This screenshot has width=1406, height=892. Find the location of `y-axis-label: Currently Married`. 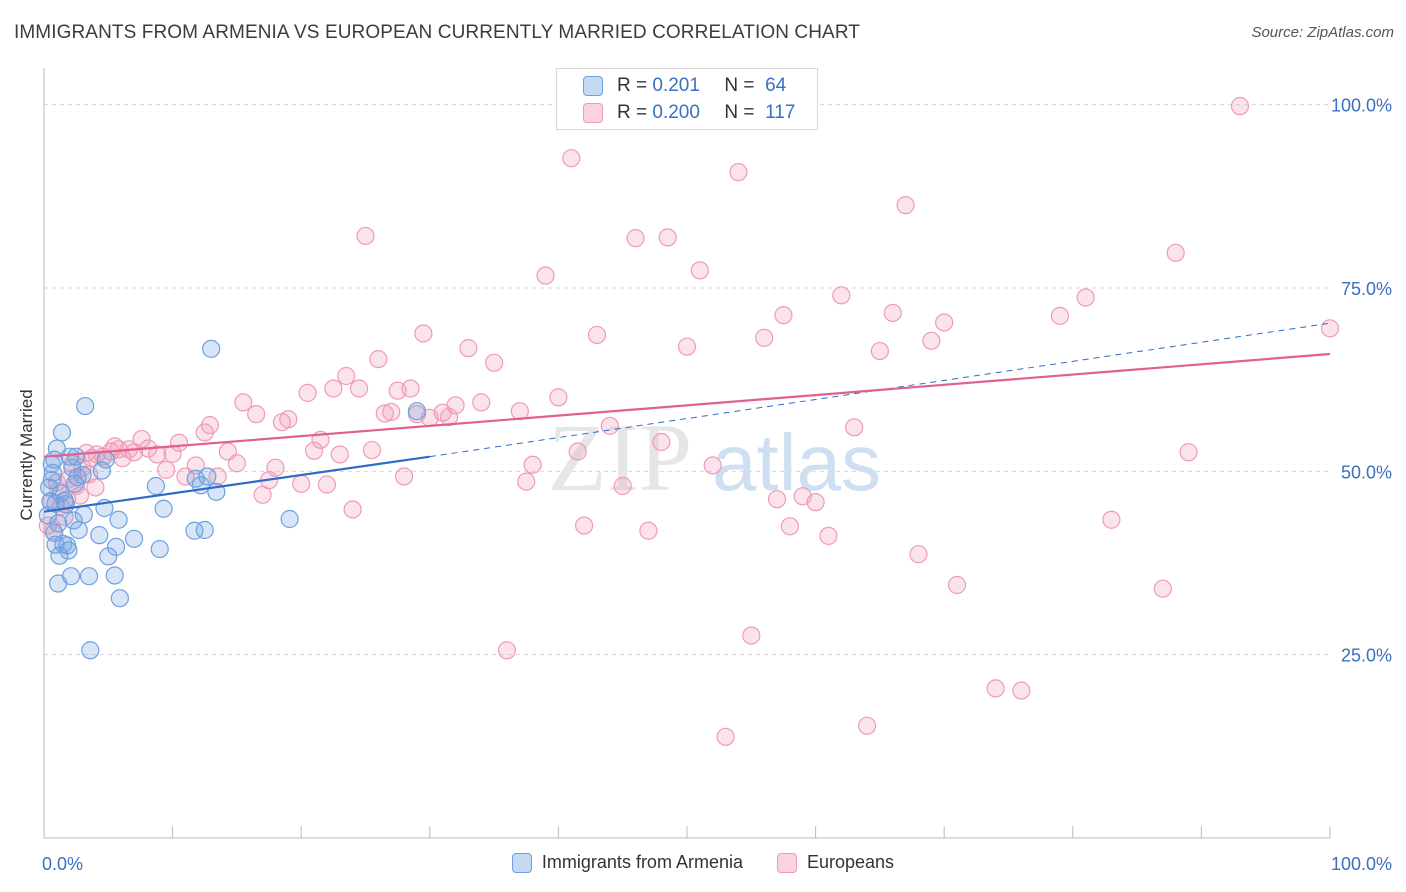

y-axis-label: Currently Married is located at coordinates (26, 455).